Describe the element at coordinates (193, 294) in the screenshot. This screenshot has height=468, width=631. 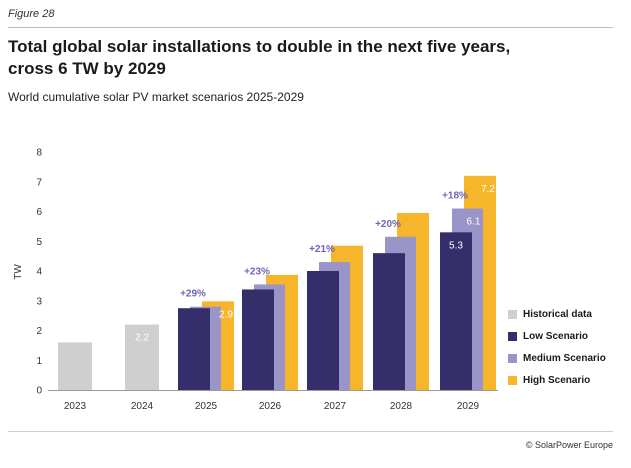
I see `growth-label: +29%` at that location.